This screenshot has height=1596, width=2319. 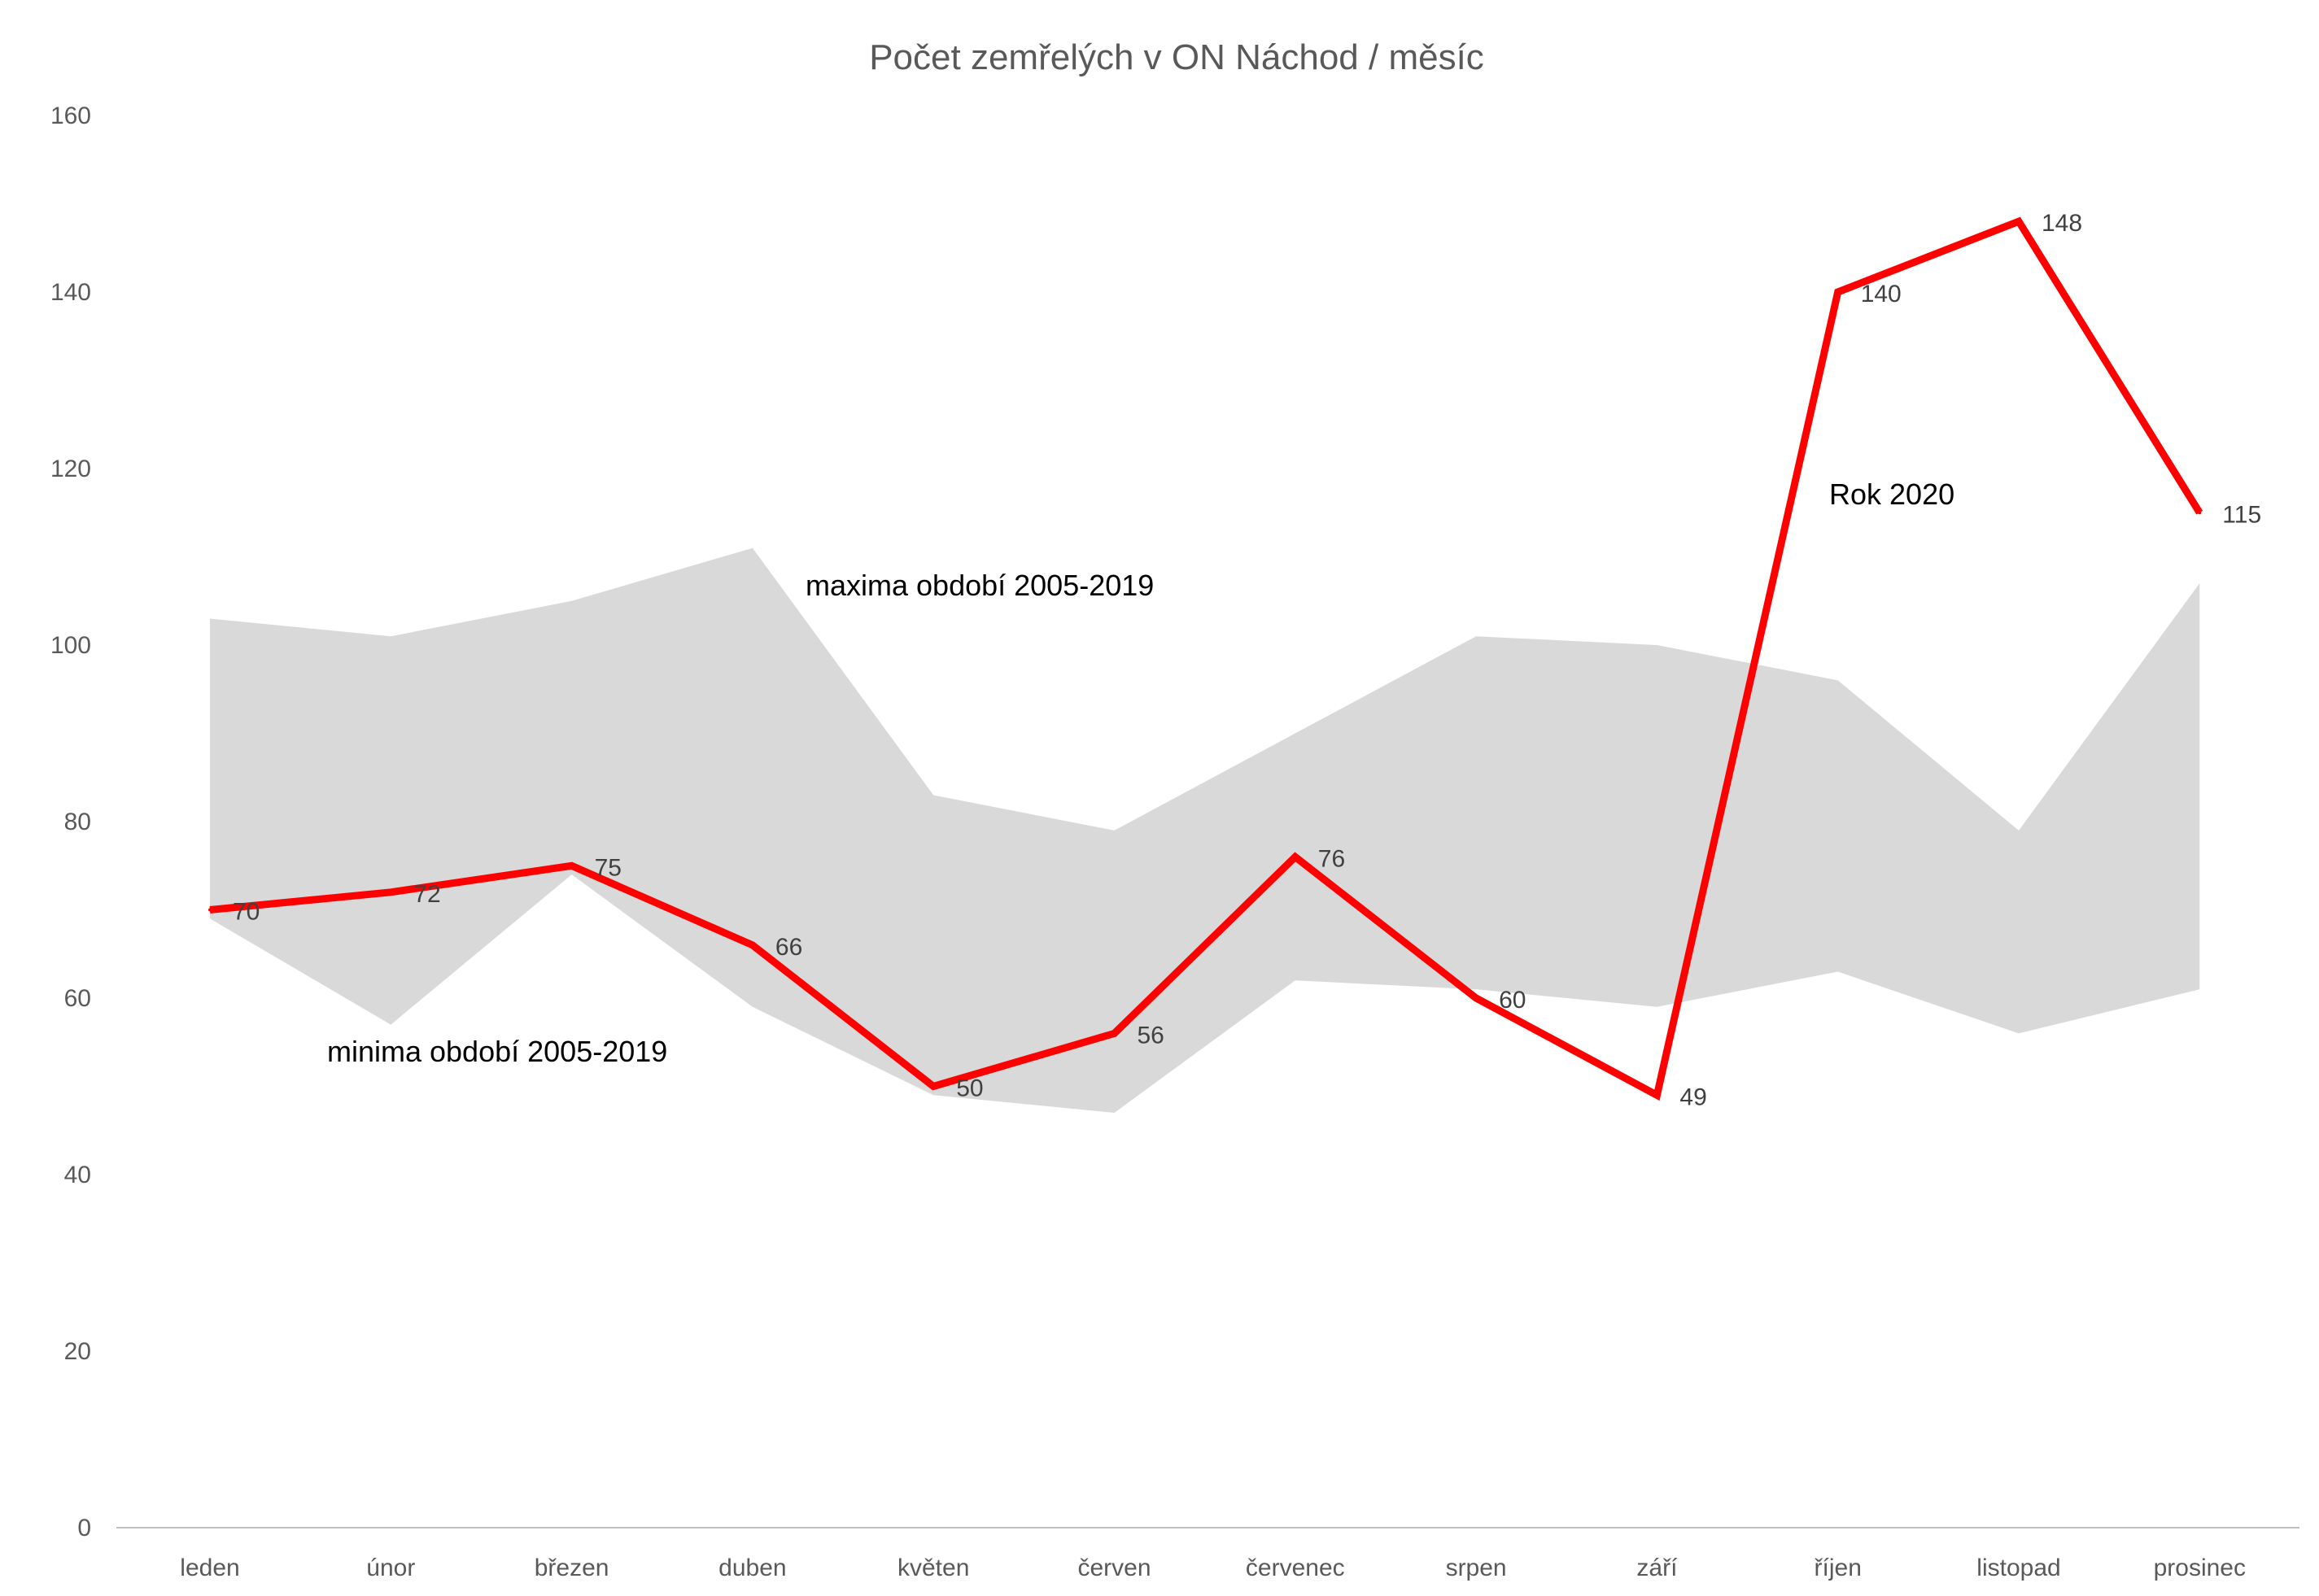 I want to click on data-label: 56, so click(x=1151, y=1035).